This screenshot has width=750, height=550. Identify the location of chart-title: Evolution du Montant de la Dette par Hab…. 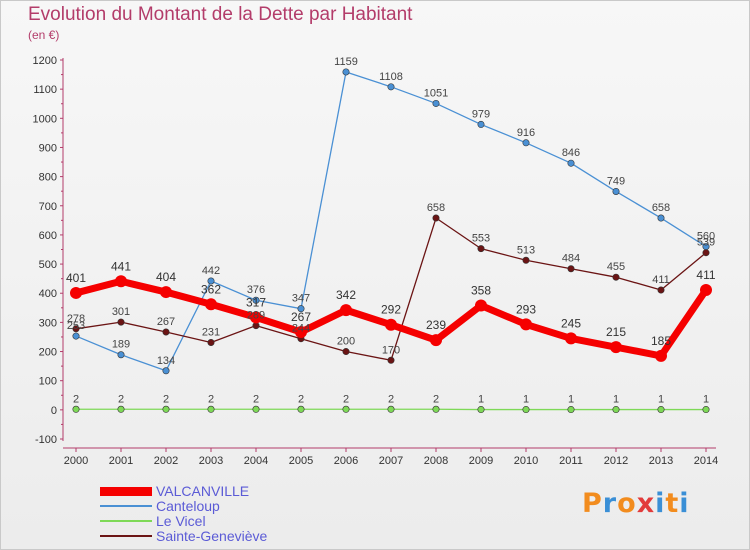
(220, 14).